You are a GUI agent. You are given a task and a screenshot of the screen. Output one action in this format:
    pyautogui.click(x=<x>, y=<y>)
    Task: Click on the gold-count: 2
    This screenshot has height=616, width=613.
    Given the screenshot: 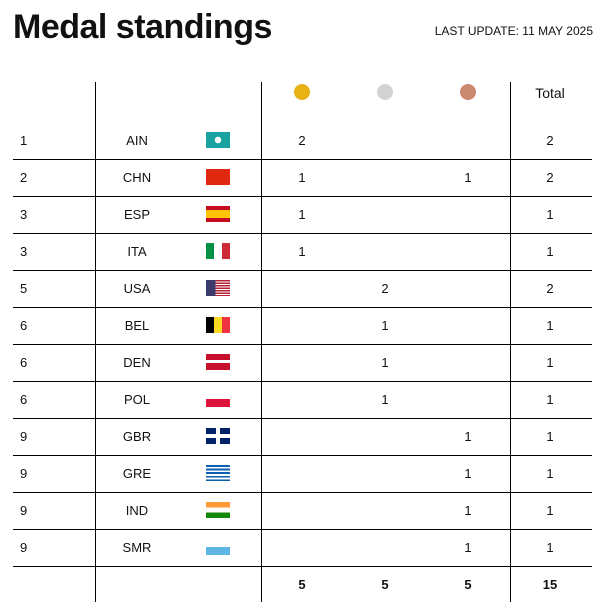 What is the action you would take?
    pyautogui.click(x=302, y=140)
    